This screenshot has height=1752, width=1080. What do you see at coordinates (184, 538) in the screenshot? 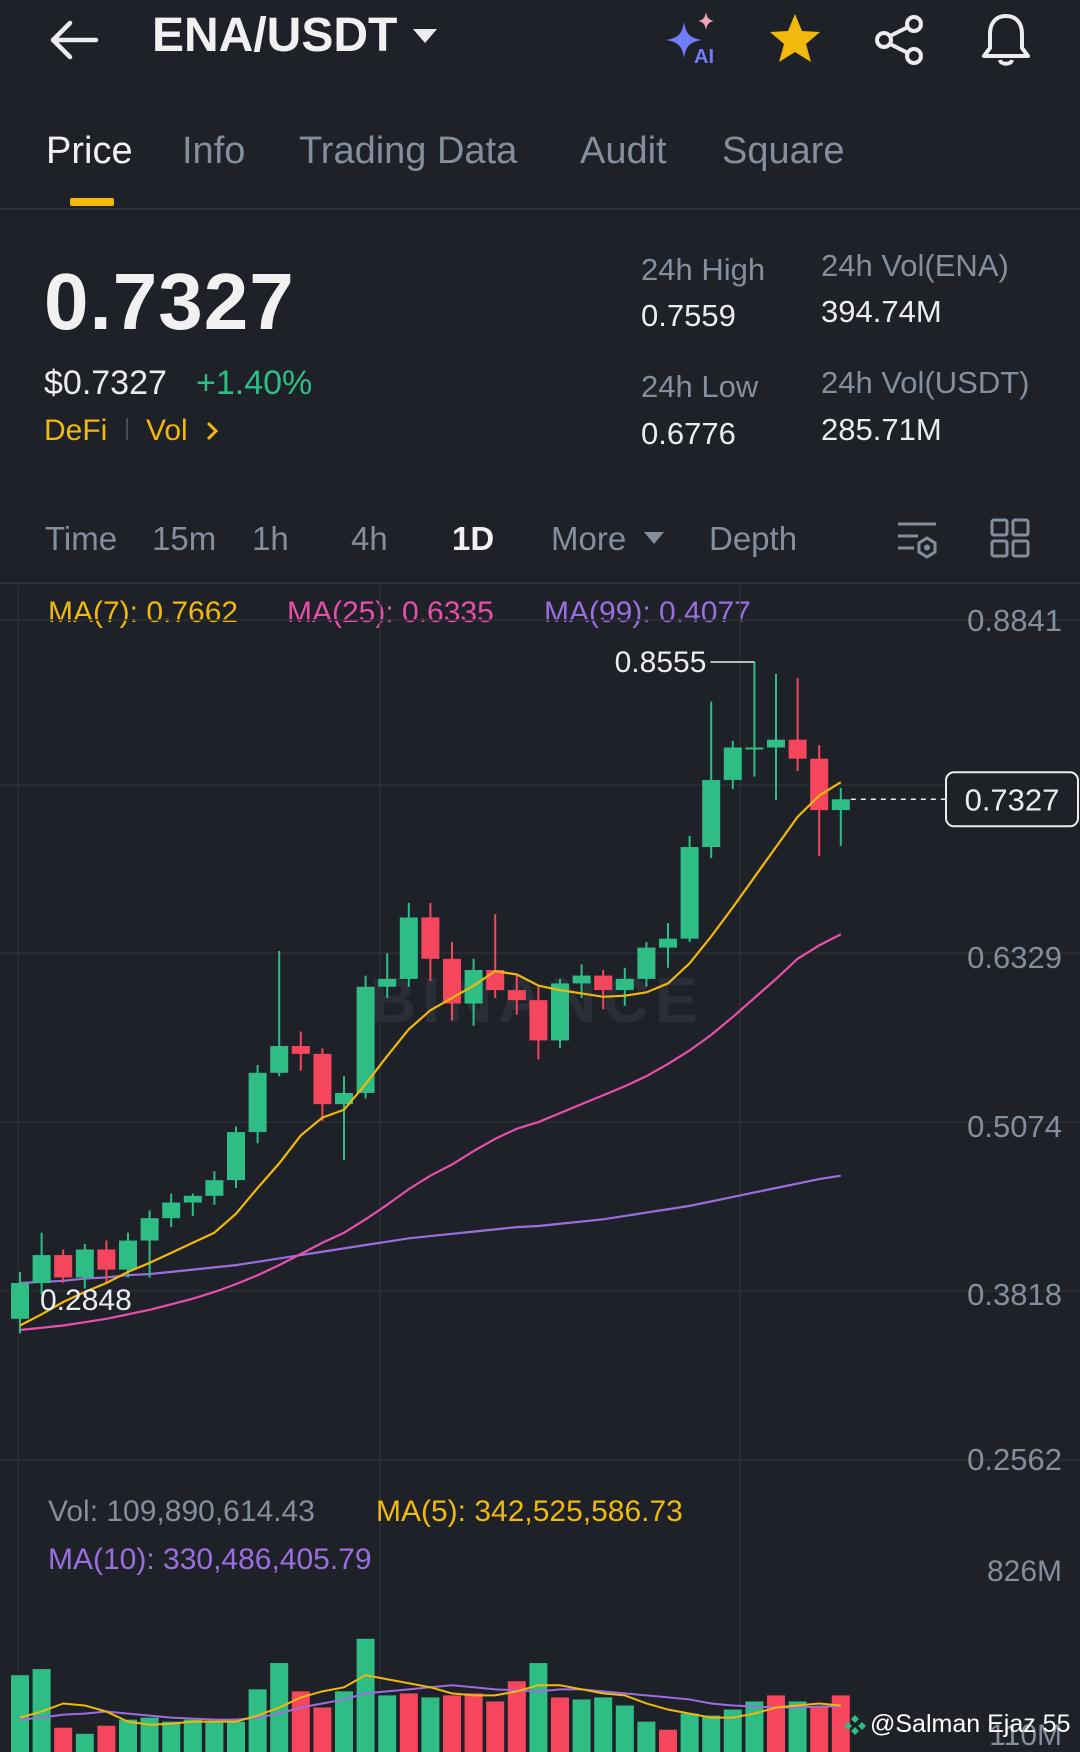
I see `interval-15m: 15m` at bounding box center [184, 538].